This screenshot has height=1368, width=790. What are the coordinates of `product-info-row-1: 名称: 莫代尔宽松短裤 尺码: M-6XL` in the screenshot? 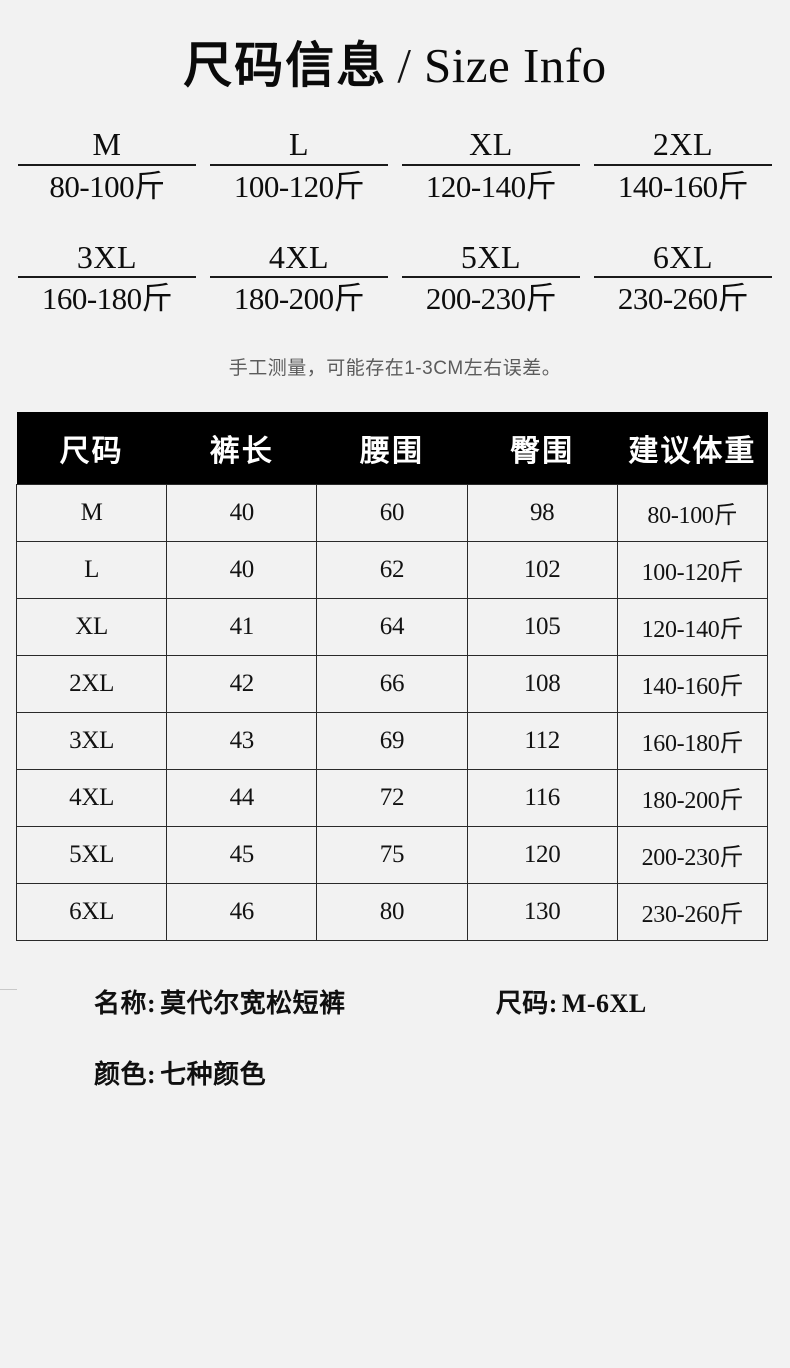 It's located at (395, 1001).